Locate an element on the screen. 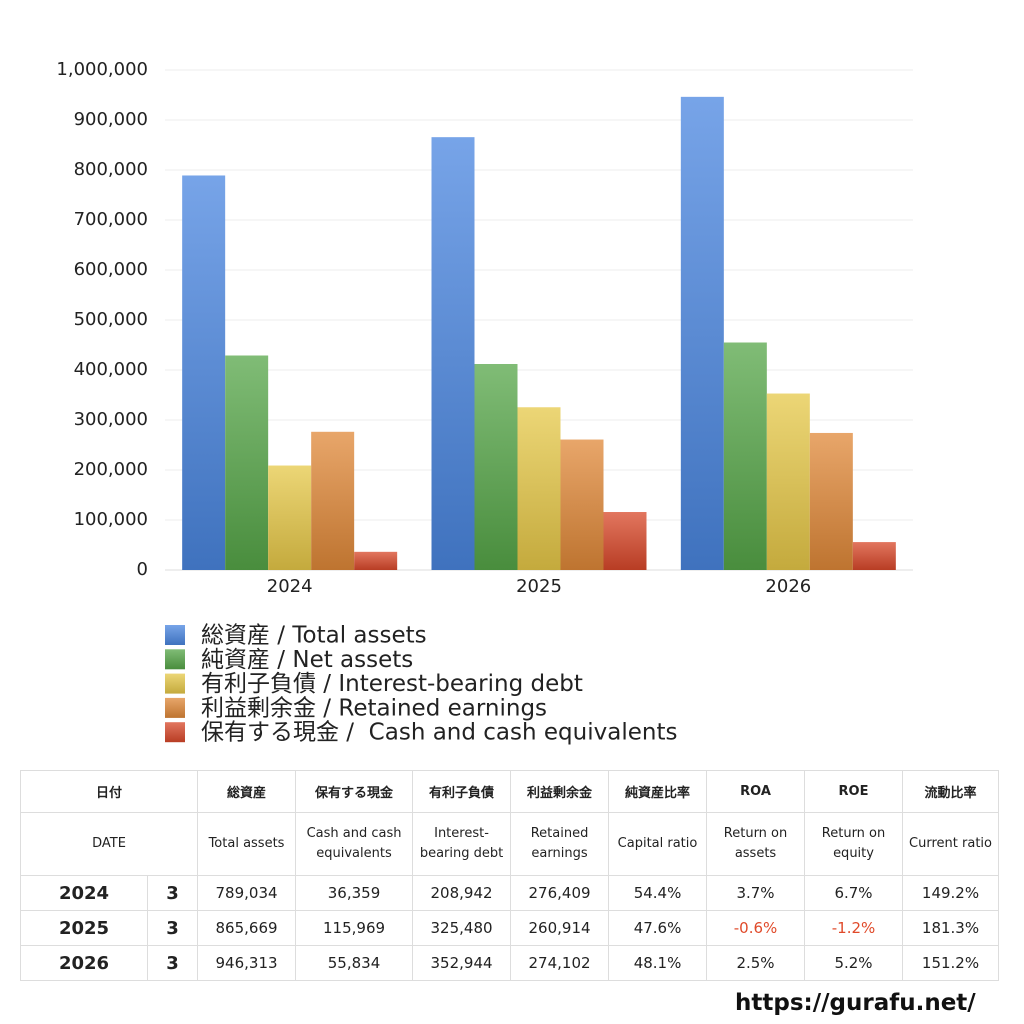  y-tick-label: 0 is located at coordinates (142, 569).